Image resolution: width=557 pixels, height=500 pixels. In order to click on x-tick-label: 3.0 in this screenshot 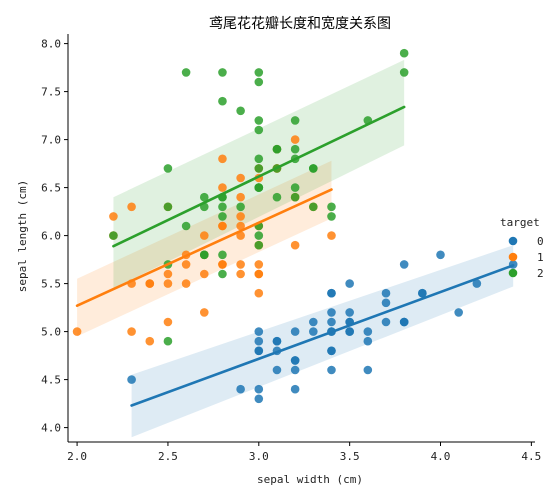, I will do `click(259, 456)`.